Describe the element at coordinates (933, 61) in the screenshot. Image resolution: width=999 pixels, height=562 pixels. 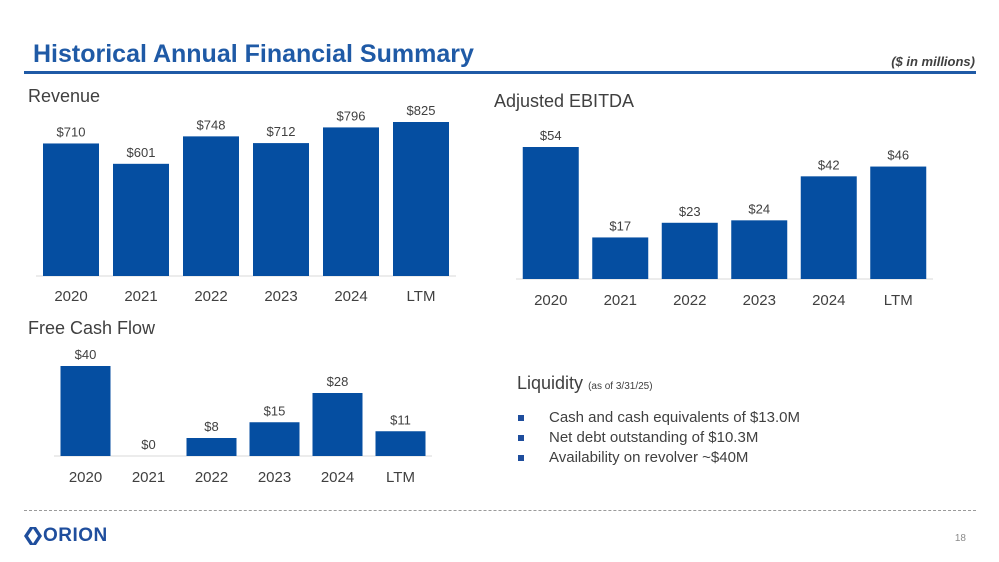
I see `units-note: ($ in millions)` at that location.